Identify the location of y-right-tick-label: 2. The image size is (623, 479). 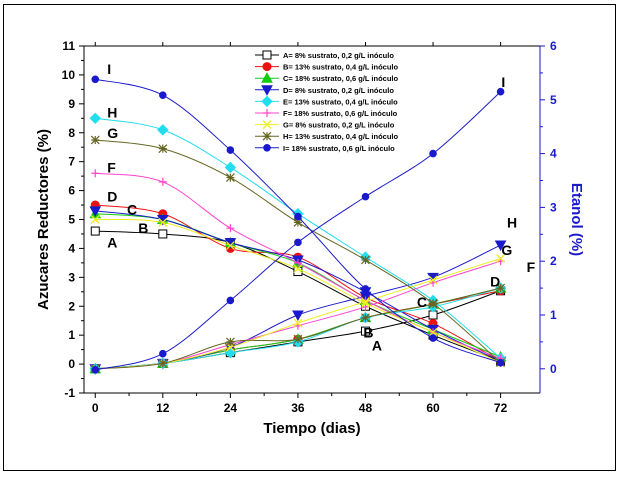
(553, 261).